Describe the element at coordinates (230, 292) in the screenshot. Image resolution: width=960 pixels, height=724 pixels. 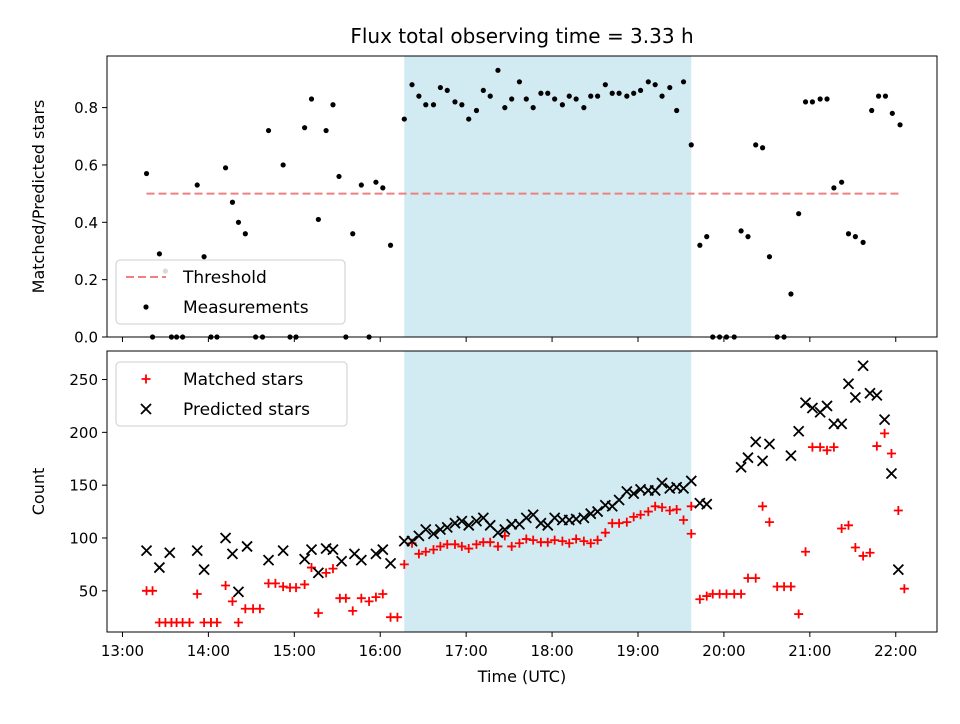
I see `legend-box` at that location.